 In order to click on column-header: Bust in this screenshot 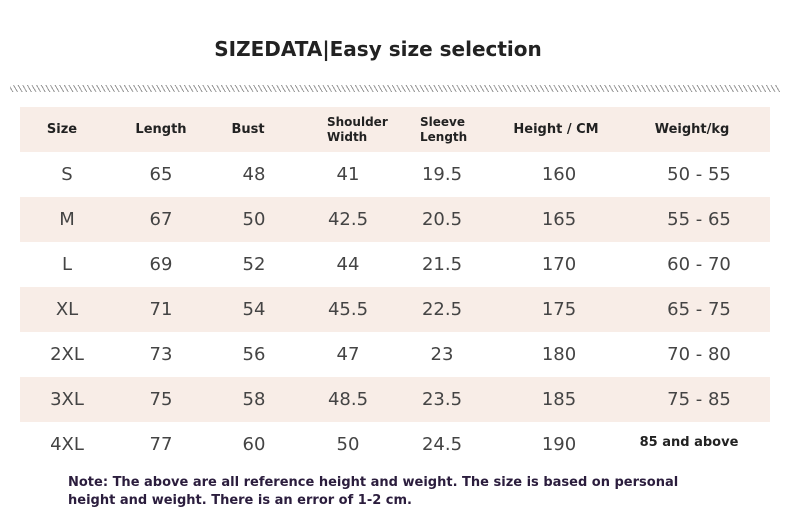, I will do `click(248, 129)`.